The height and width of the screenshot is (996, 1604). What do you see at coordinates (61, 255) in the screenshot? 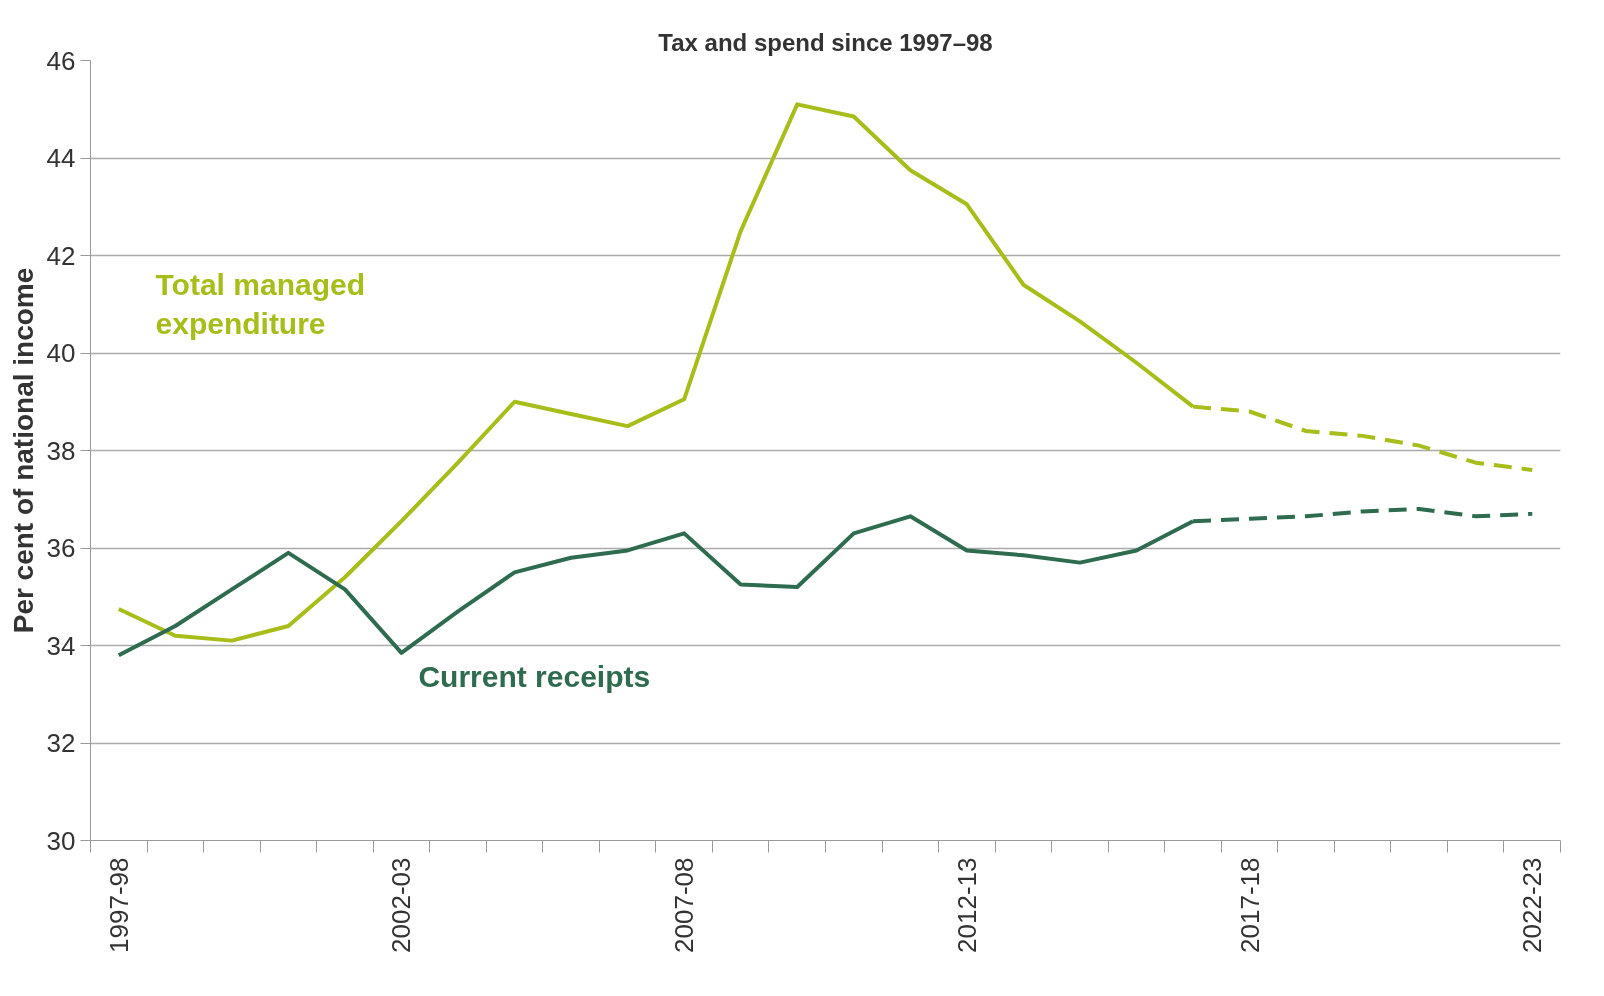
I see `y-tick-label: 42` at bounding box center [61, 255].